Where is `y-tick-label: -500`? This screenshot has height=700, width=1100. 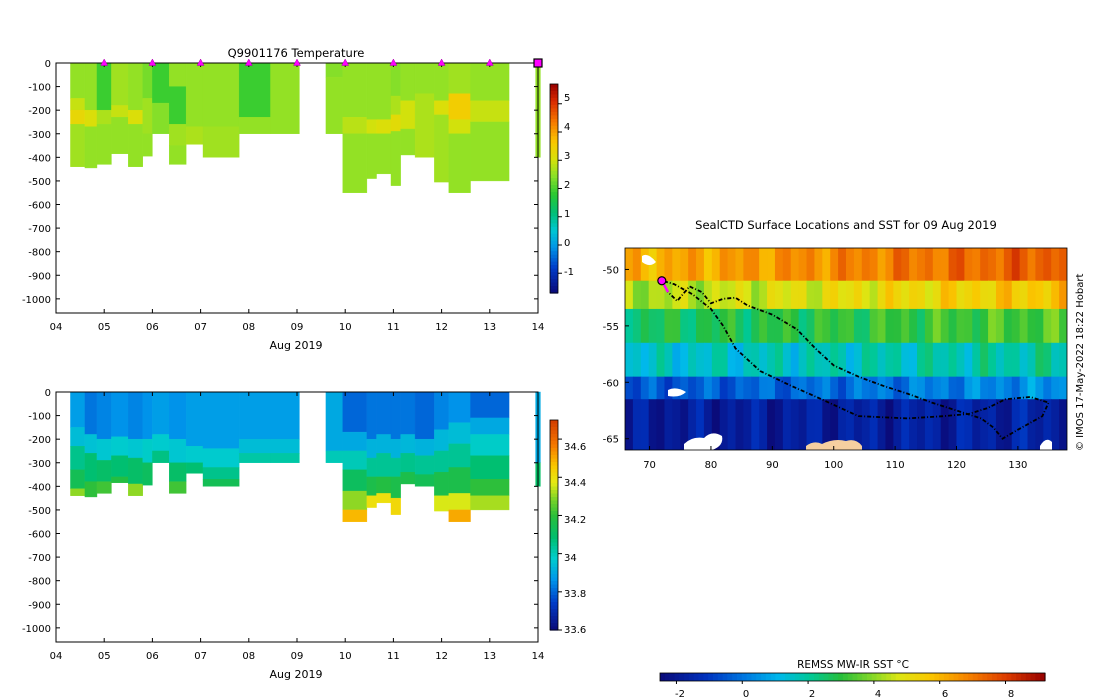
y-tick-label: -500 is located at coordinates (39, 182).